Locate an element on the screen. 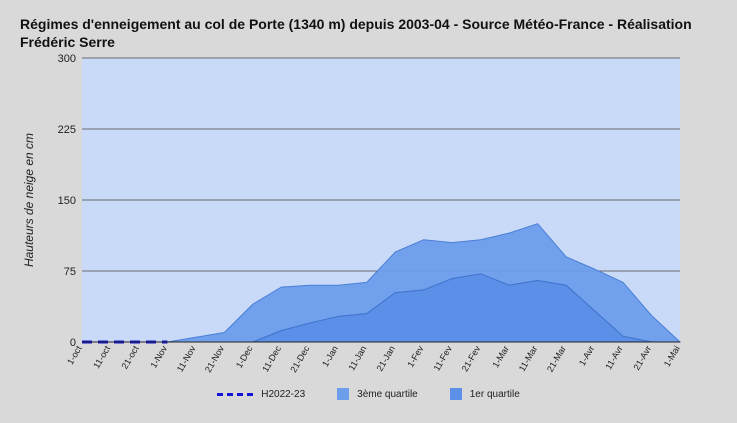 Image resolution: width=737 pixels, height=423 pixels. y-tick-label: 300 is located at coordinates (67, 59).